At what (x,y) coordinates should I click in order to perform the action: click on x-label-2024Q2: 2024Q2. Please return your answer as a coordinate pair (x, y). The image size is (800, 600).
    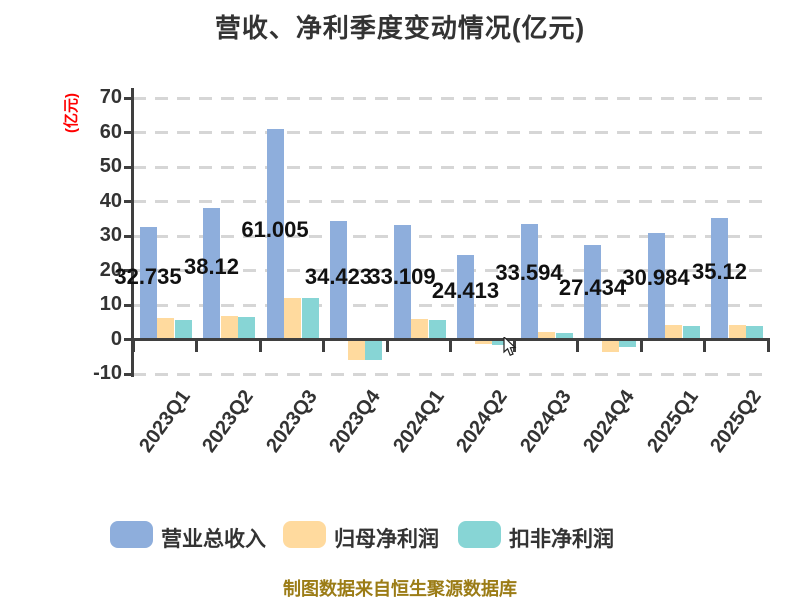
    Looking at the image, I should click on (482, 421).